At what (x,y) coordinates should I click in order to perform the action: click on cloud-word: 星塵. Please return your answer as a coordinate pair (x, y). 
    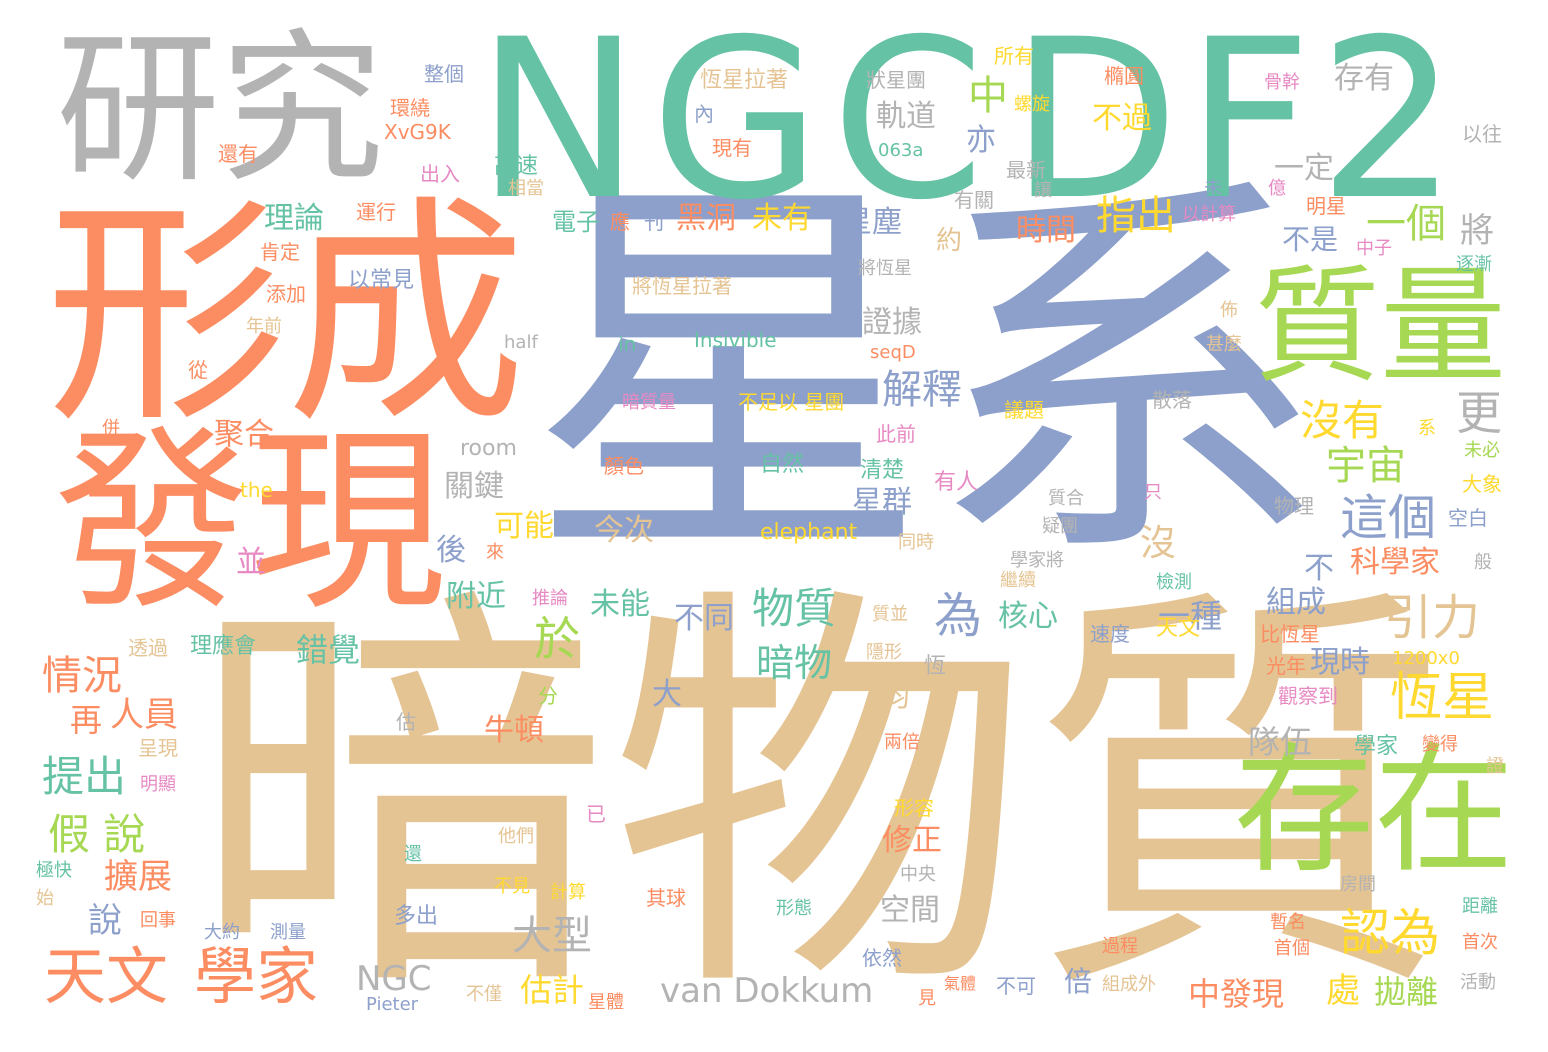
    Looking at the image, I should click on (872, 222).